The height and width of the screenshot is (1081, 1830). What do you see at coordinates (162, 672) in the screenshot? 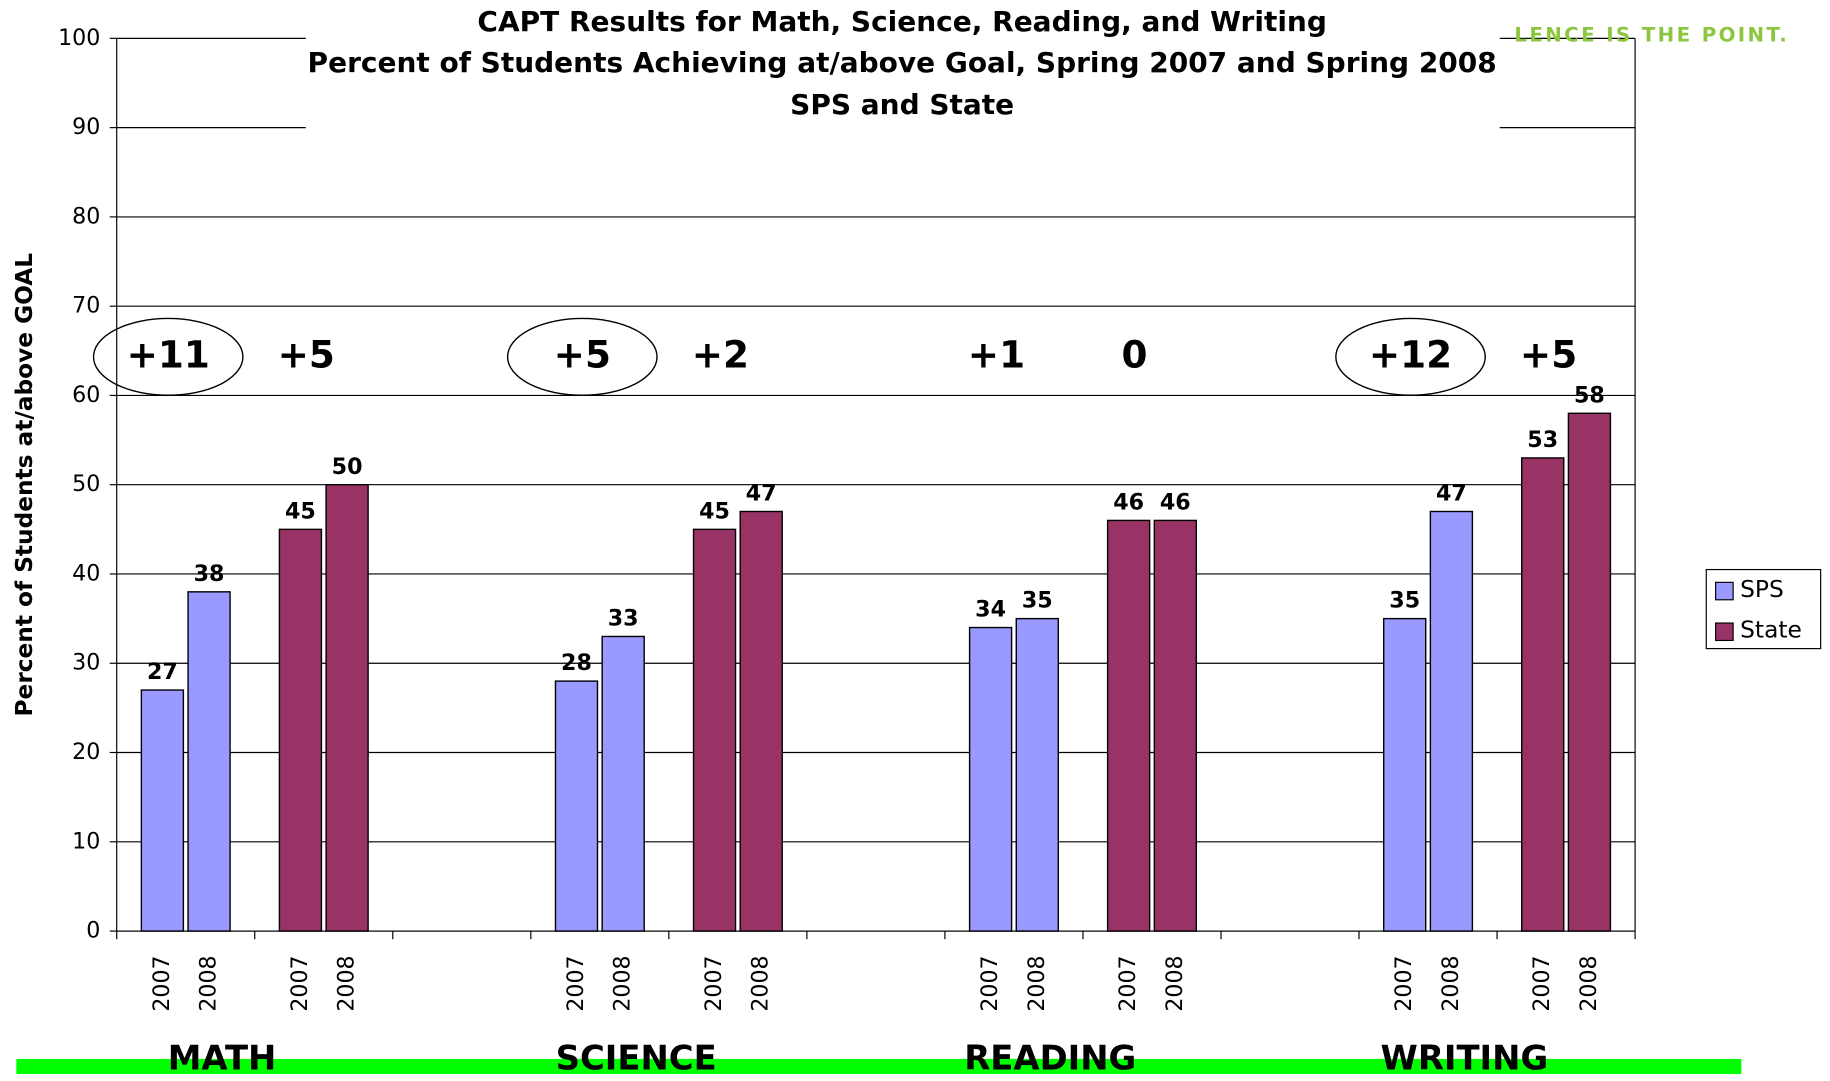
I see `value-label: 27` at bounding box center [162, 672].